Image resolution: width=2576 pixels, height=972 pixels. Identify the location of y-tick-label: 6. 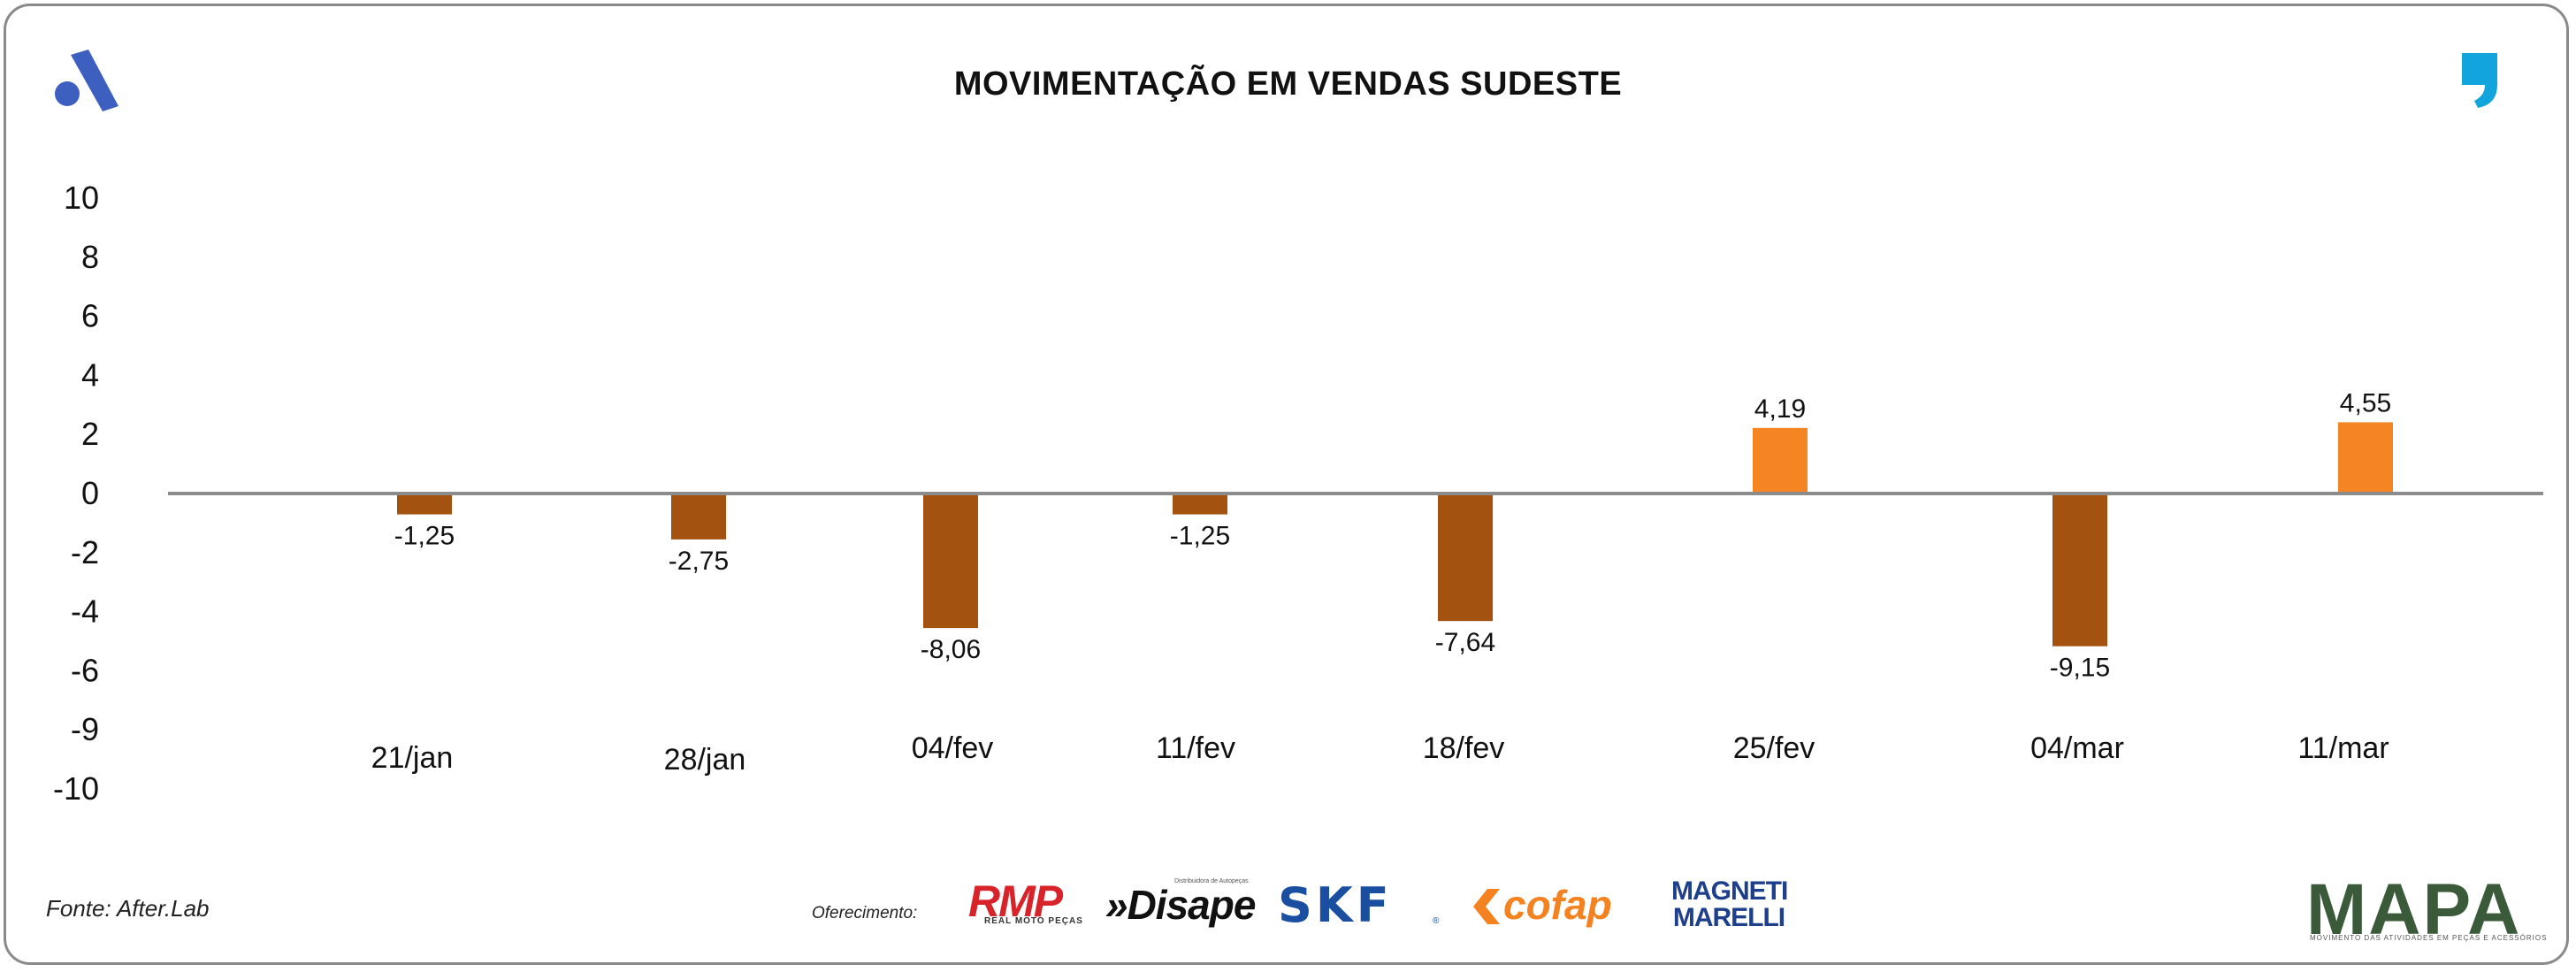
(90, 316).